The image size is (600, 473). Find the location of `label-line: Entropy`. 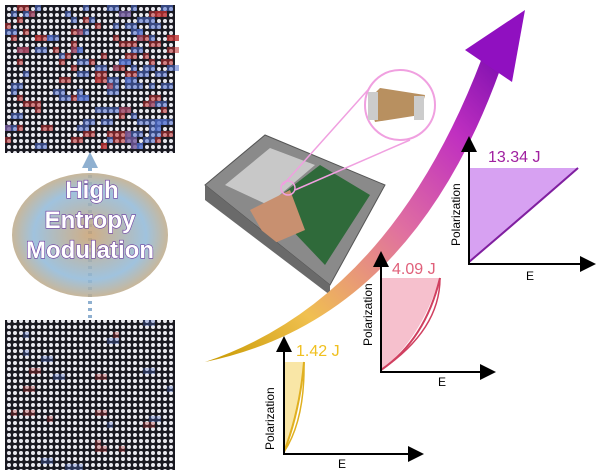

label-line: Entropy is located at coordinates (90, 220).